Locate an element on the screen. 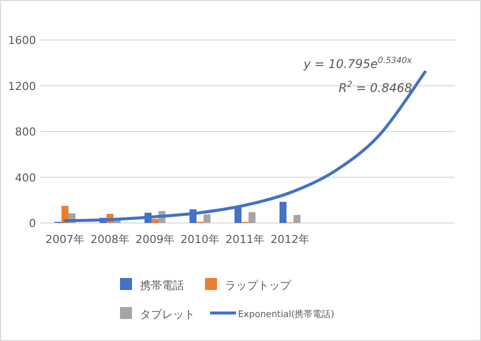  y-tick-label: 1200 is located at coordinates (22, 86).